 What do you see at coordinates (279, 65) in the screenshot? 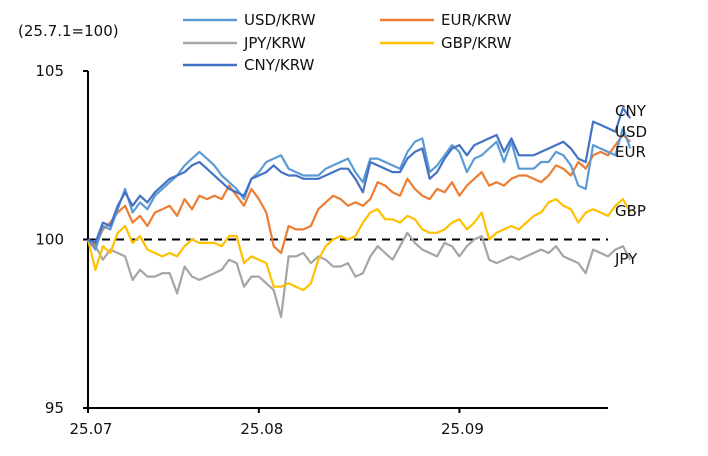
I see `legend-label-cny-krw: CNY/KRW` at bounding box center [279, 65].